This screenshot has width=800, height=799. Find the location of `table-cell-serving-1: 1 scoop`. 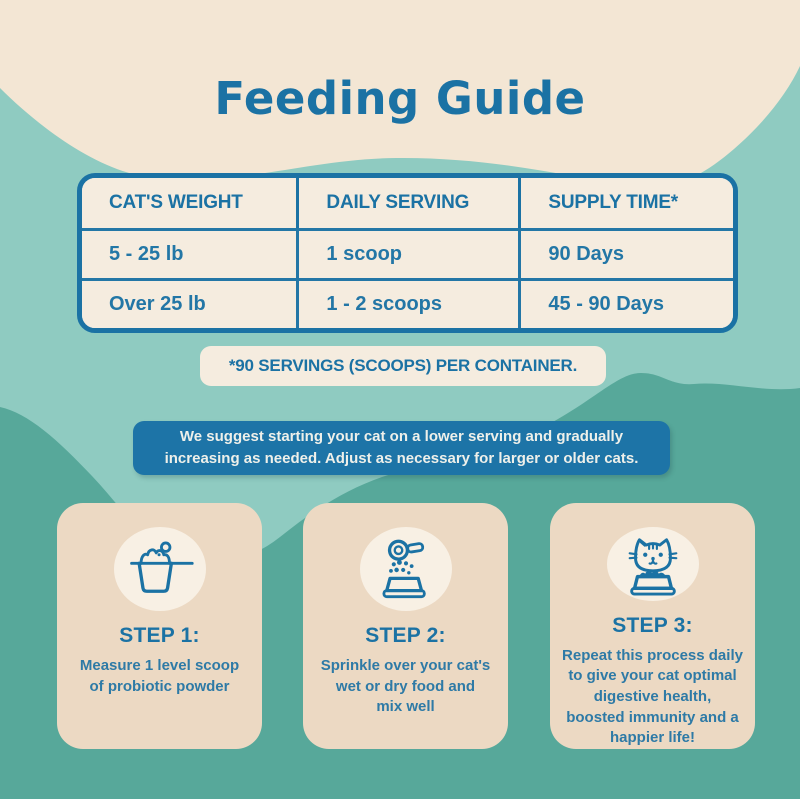

table-cell-serving-1: 1 scoop is located at coordinates (410, 253).